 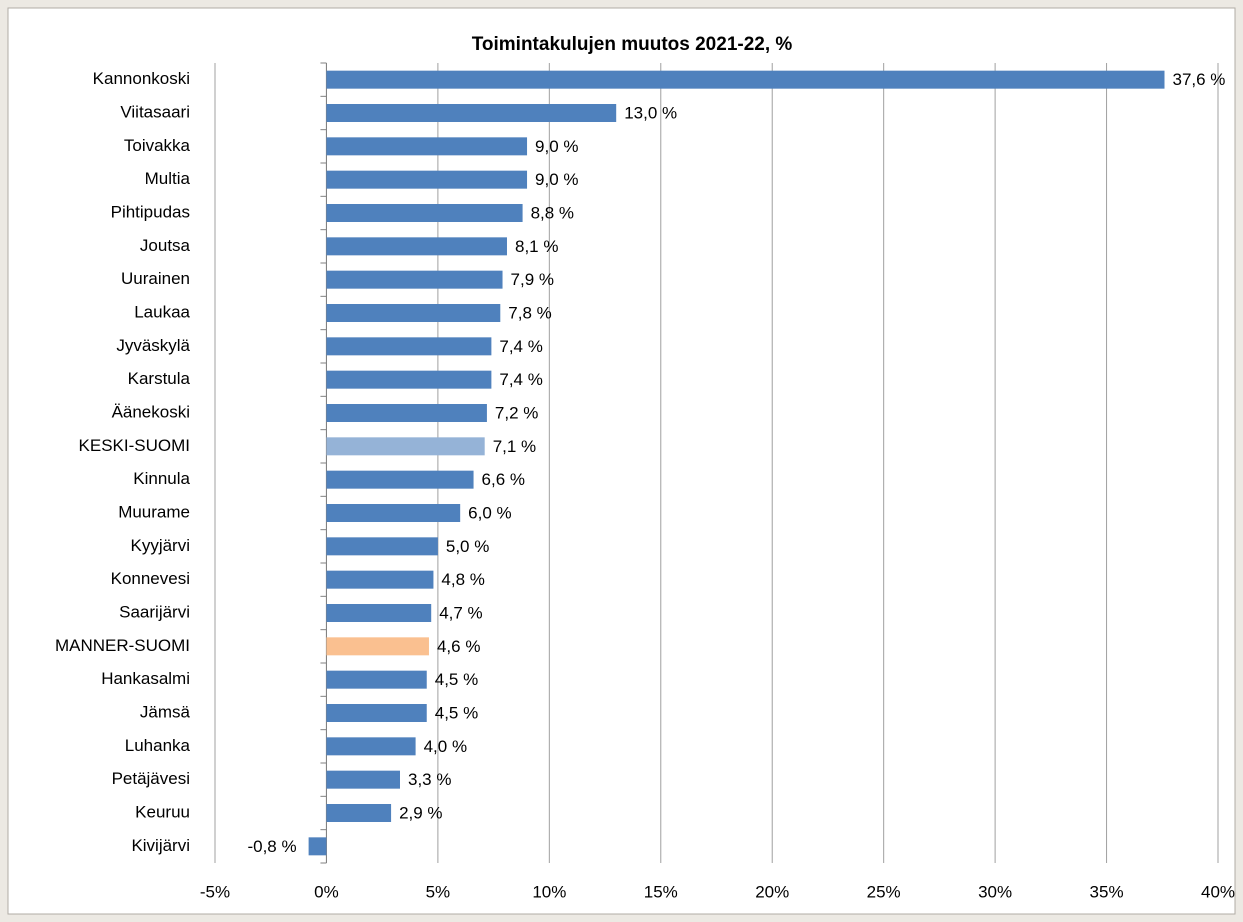 What do you see at coordinates (162, 811) in the screenshot?
I see `y-tick-label: Keuruu` at bounding box center [162, 811].